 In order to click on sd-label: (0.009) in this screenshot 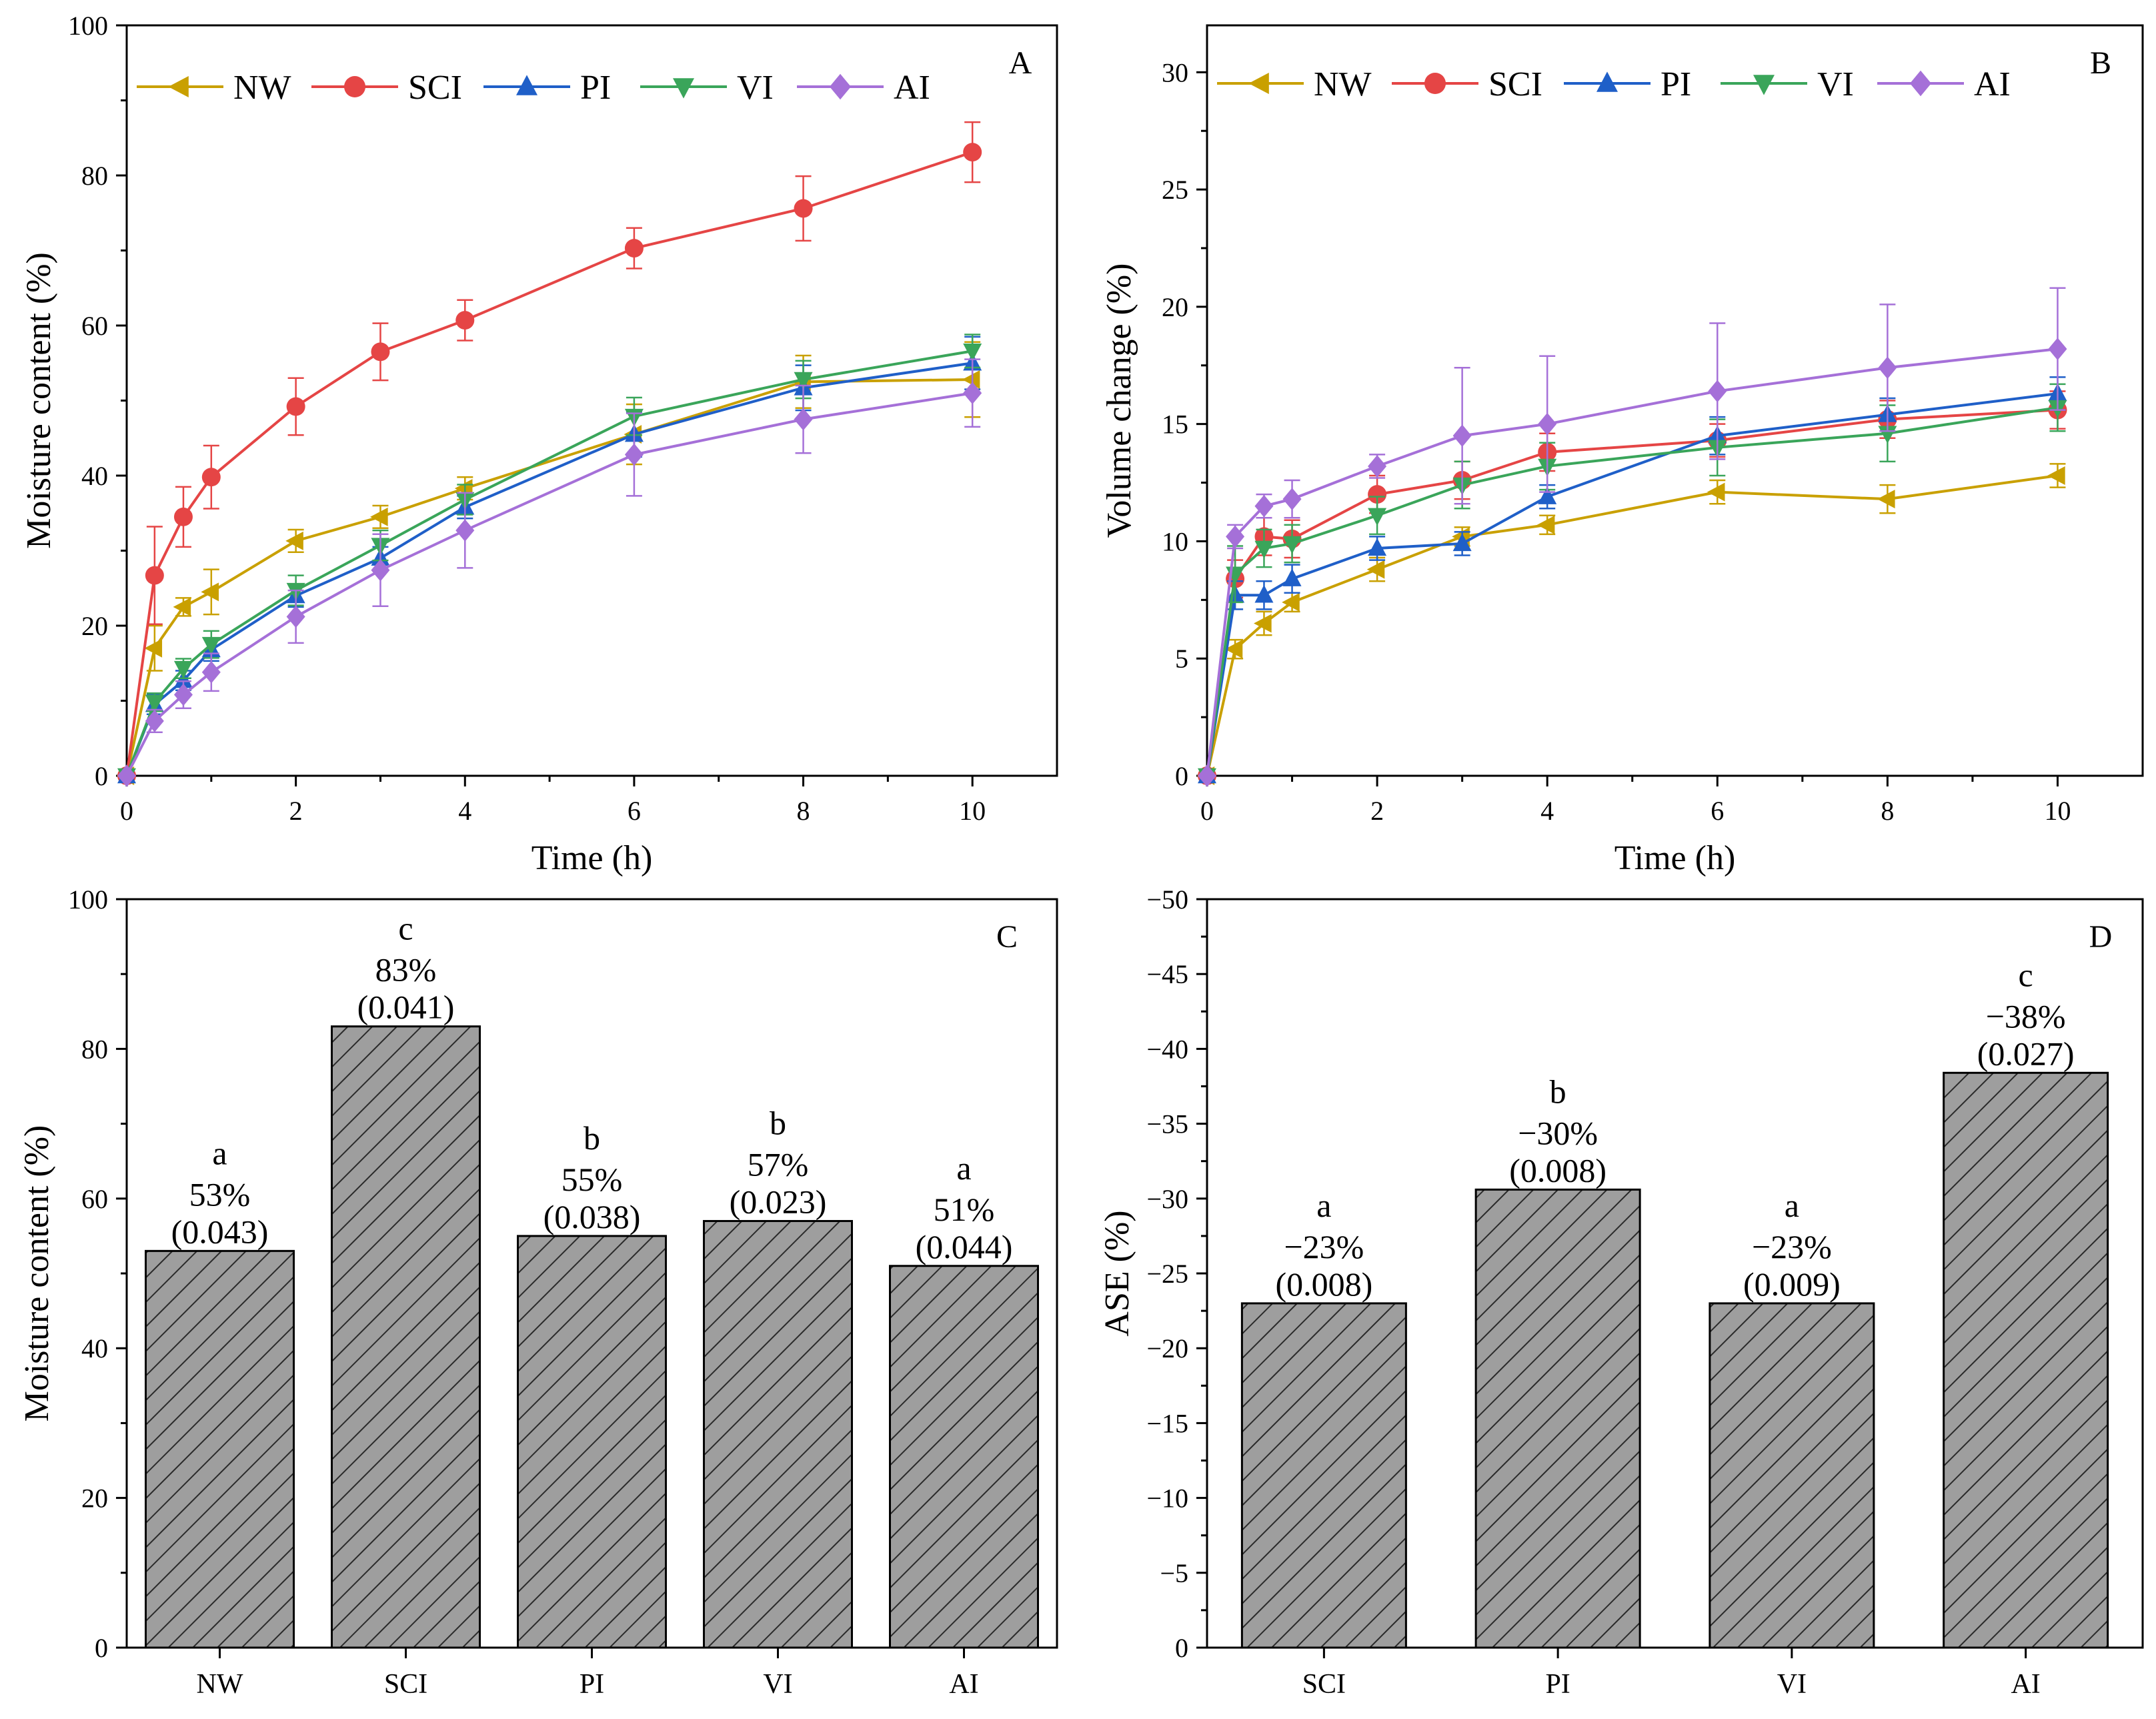, I will do `click(1792, 1284)`.